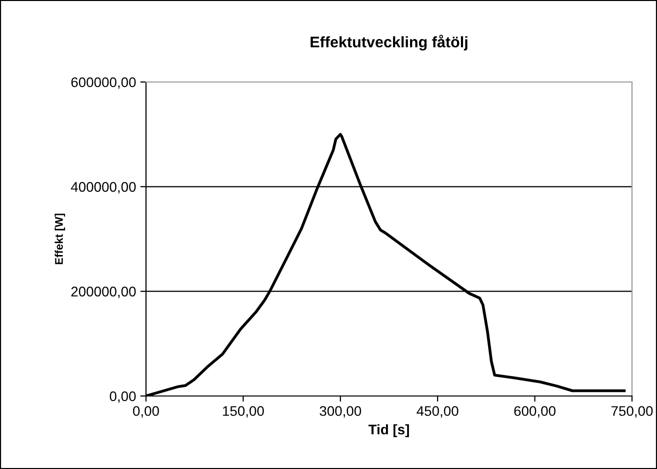 This screenshot has width=657, height=469. Describe the element at coordinates (437, 412) in the screenshot. I see `x-tick-label: 450,00` at that location.